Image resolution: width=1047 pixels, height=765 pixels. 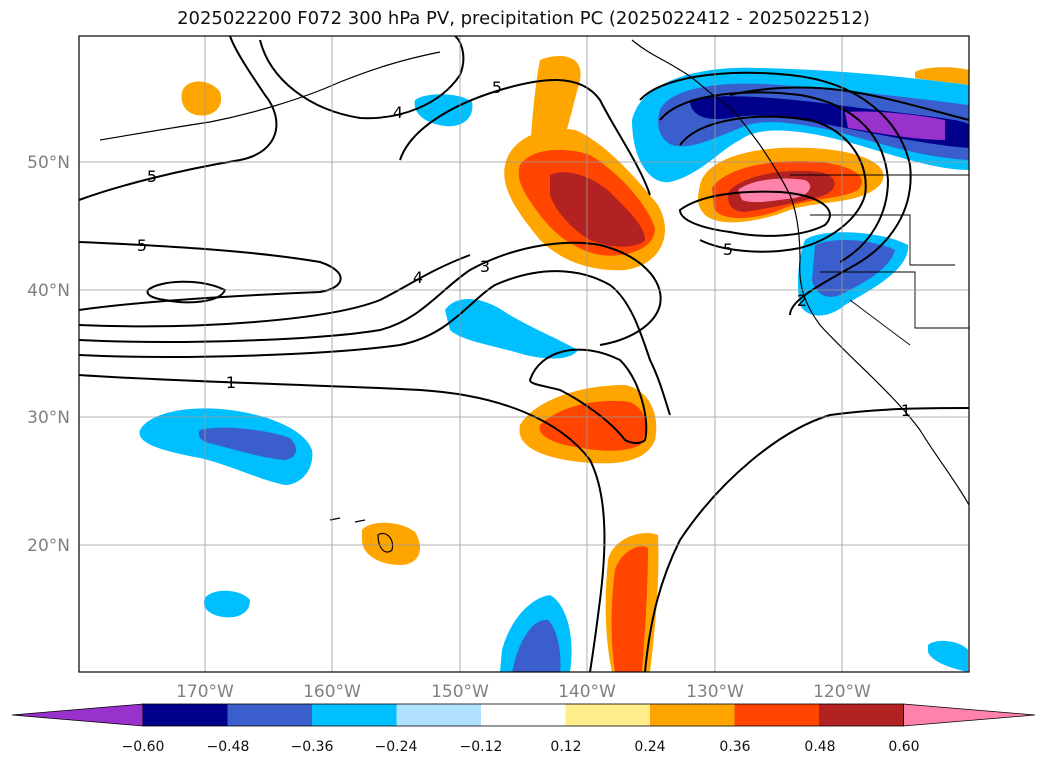 I want to click on negative-precip-small-se, so click(x=948, y=656).